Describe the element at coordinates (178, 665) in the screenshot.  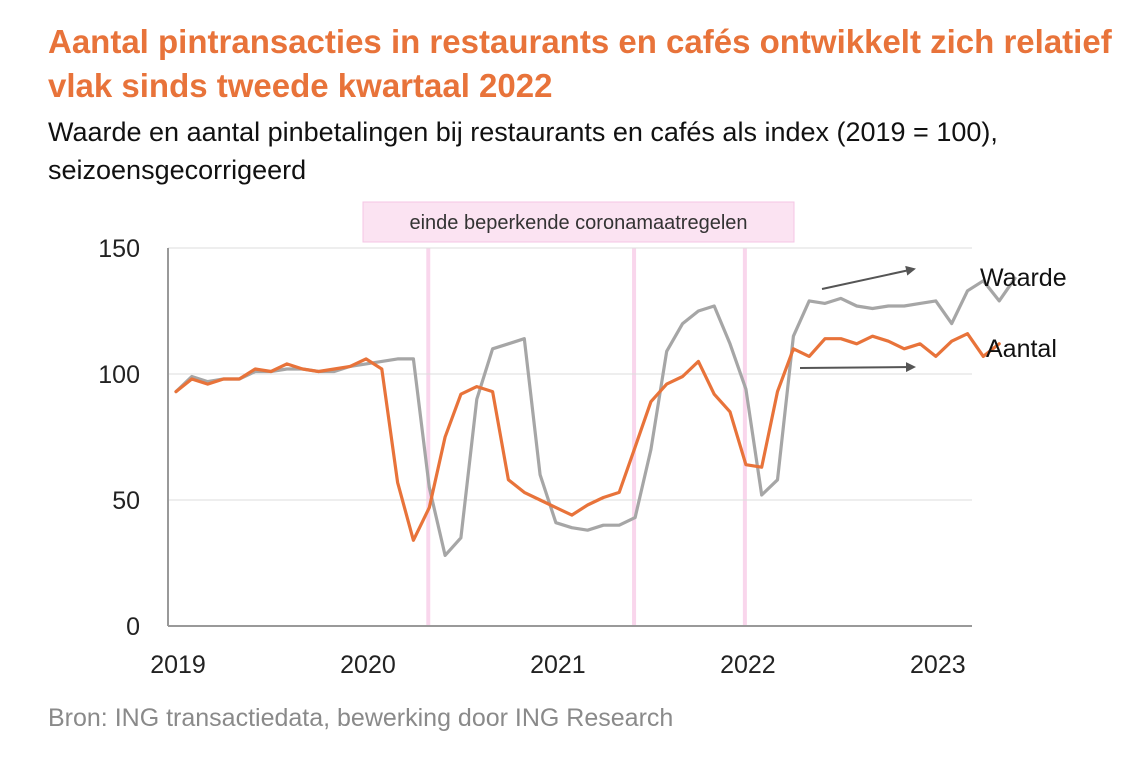
I see `x-tick-label: 2019` at that location.